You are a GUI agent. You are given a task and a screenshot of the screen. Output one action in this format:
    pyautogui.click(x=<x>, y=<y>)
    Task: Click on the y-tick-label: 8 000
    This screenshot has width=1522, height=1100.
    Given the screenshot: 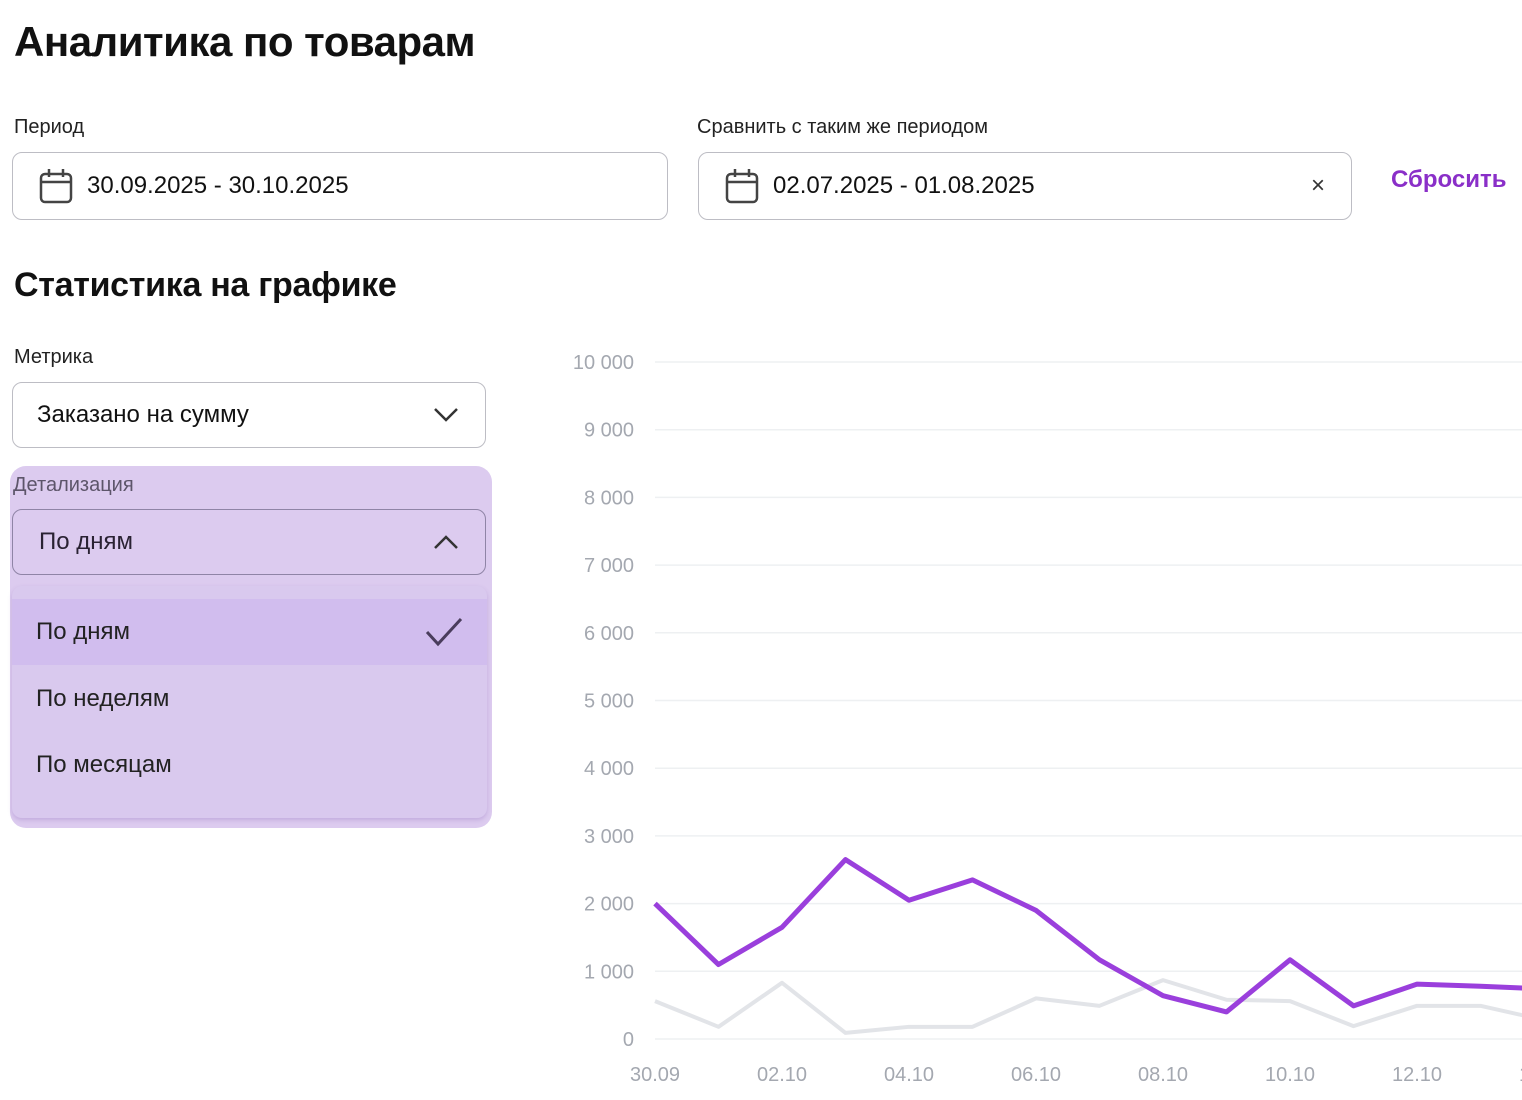 What is the action you would take?
    pyautogui.click(x=609, y=498)
    